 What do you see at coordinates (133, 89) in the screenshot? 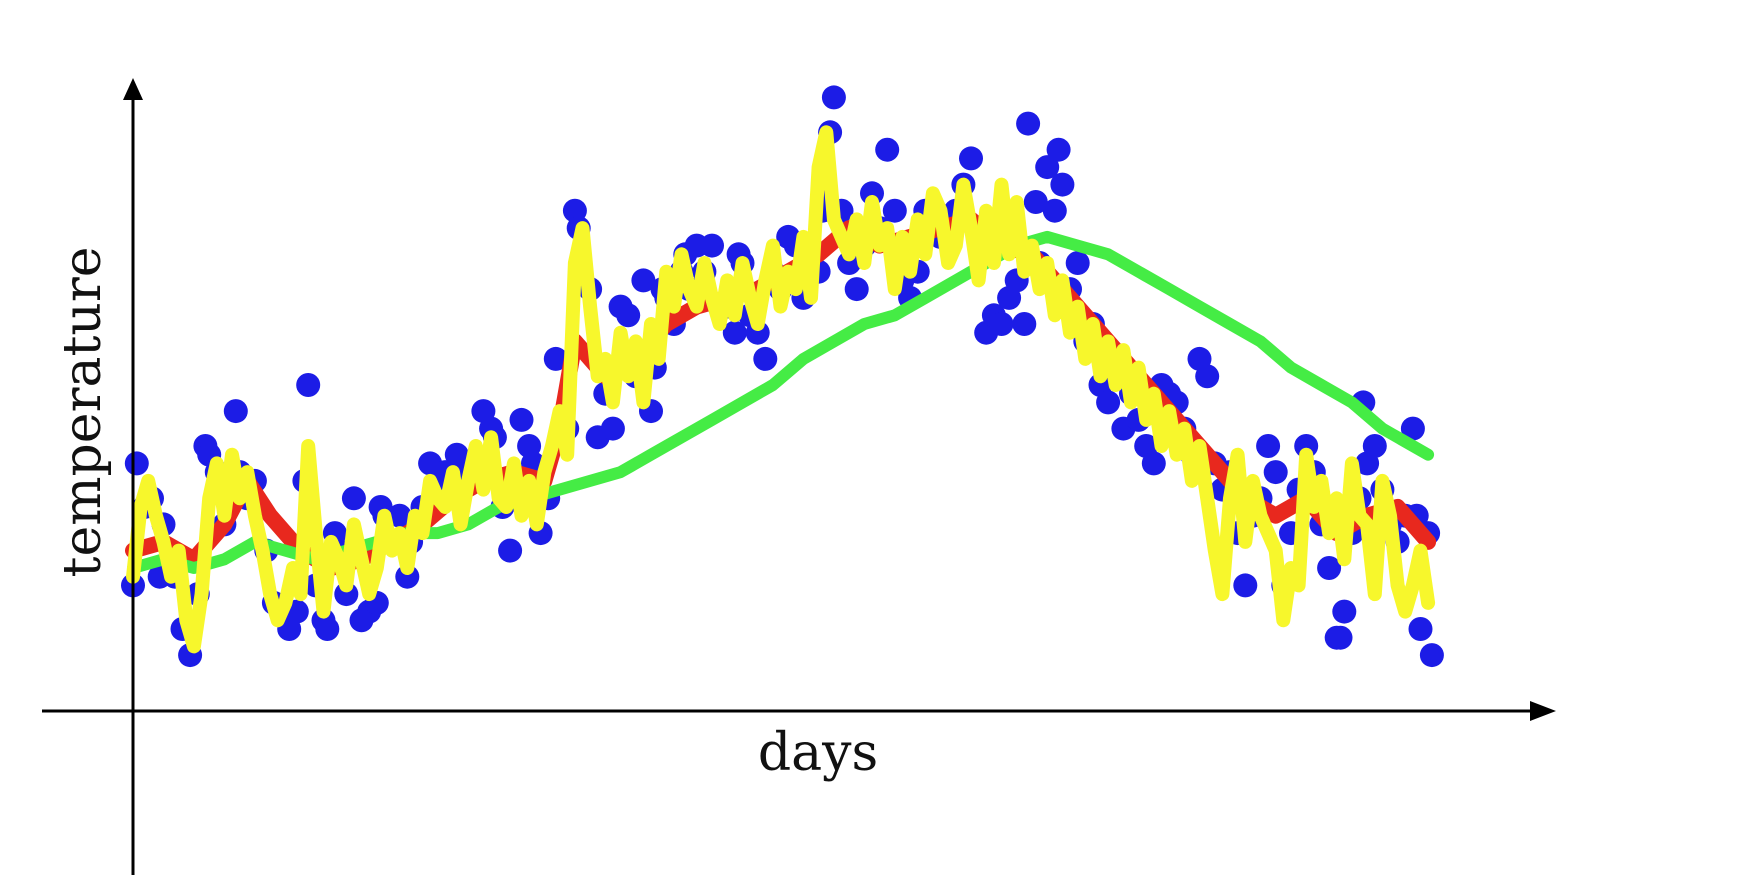
I see `y-axis-arrow` at bounding box center [133, 89].